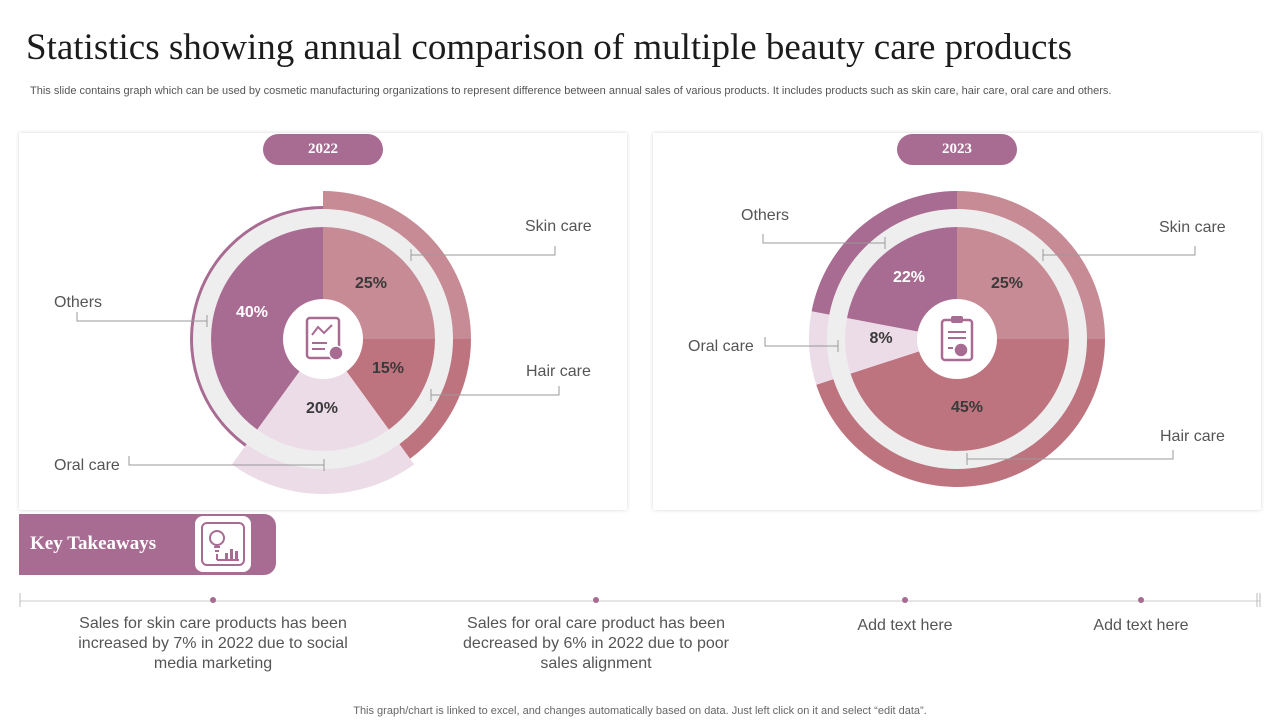  I want to click on clipboard-chart-icon, so click(957, 339).